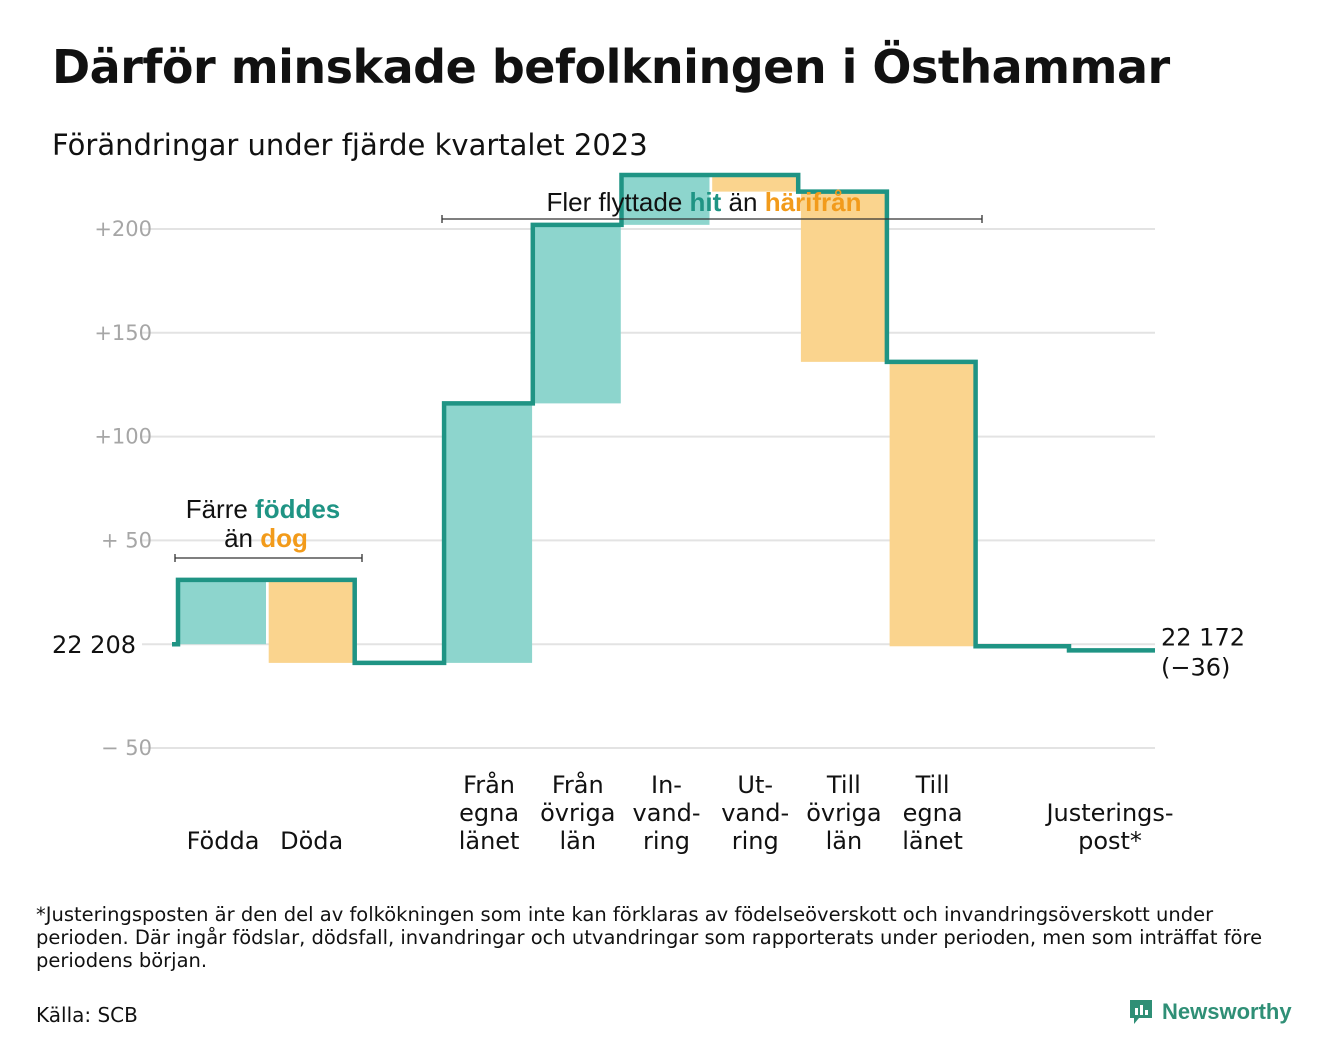  I want to click on source-note: Källa: SCB, so click(87, 1015).